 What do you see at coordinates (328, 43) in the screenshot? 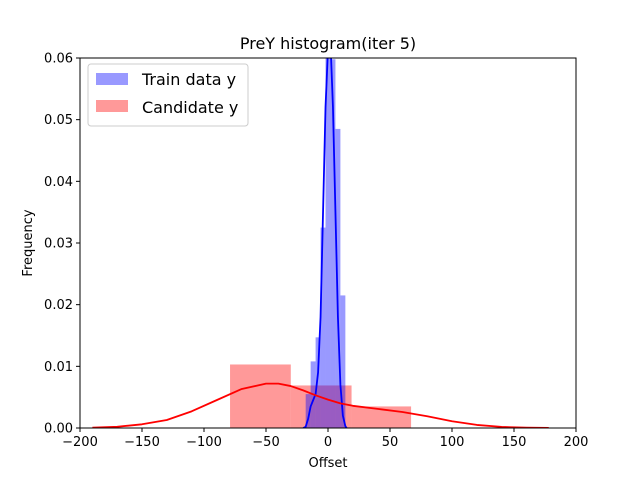
I see `chart-title: PreY histogram(iter 5)` at bounding box center [328, 43].